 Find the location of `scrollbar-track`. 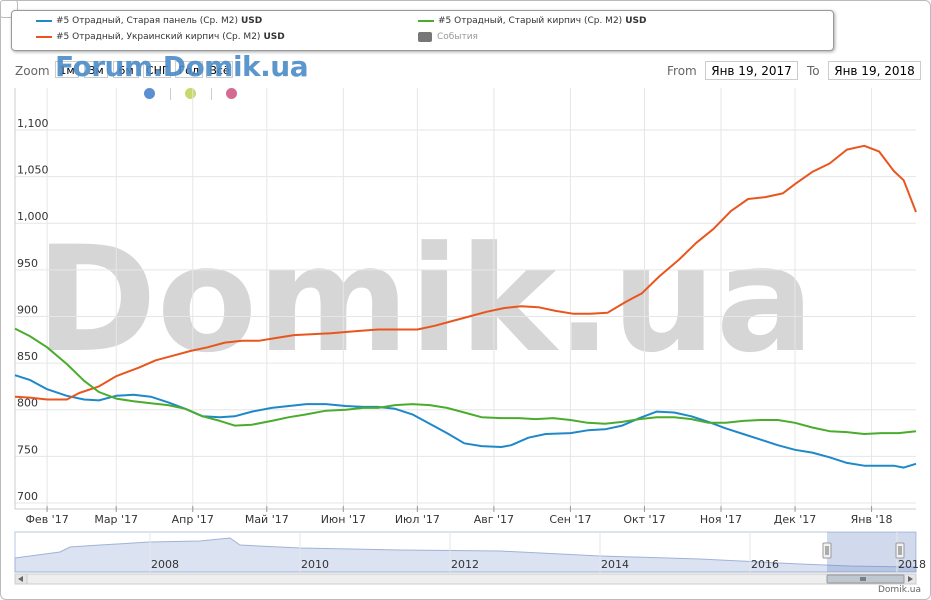

scrollbar-track is located at coordinates (465, 579).